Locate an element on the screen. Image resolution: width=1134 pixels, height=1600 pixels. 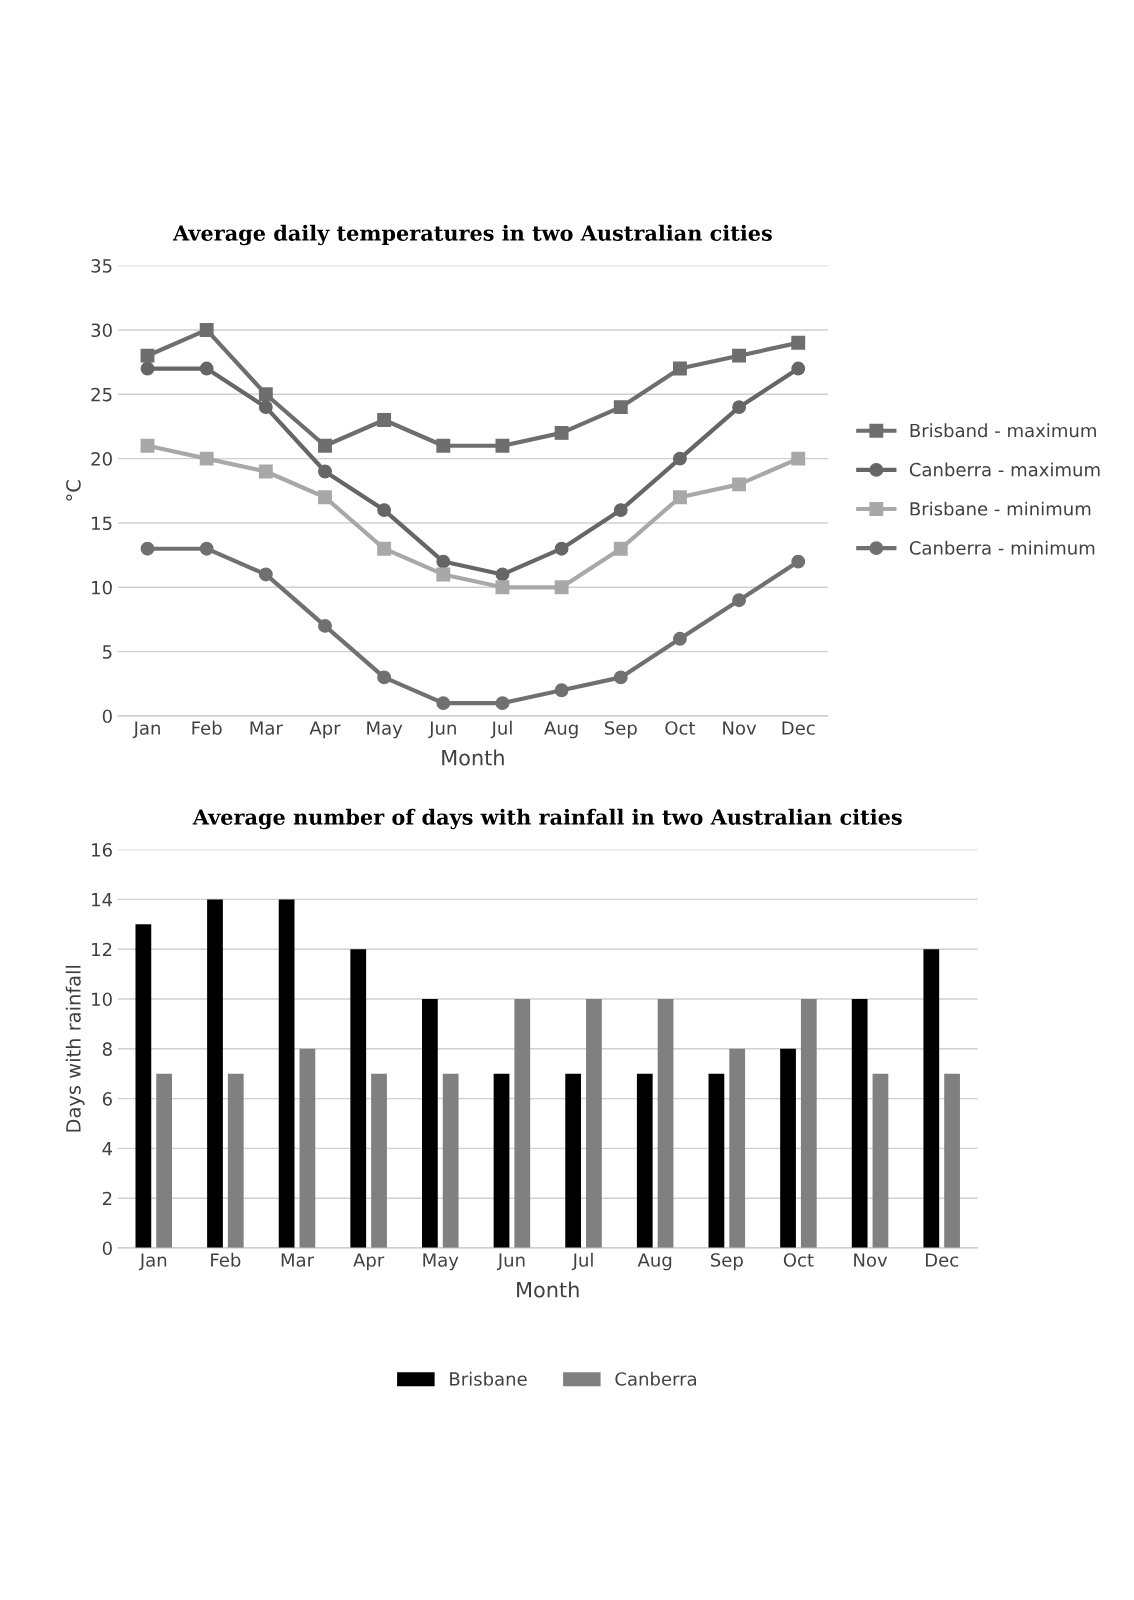
y-tick-label: 25 is located at coordinates (101, 394).